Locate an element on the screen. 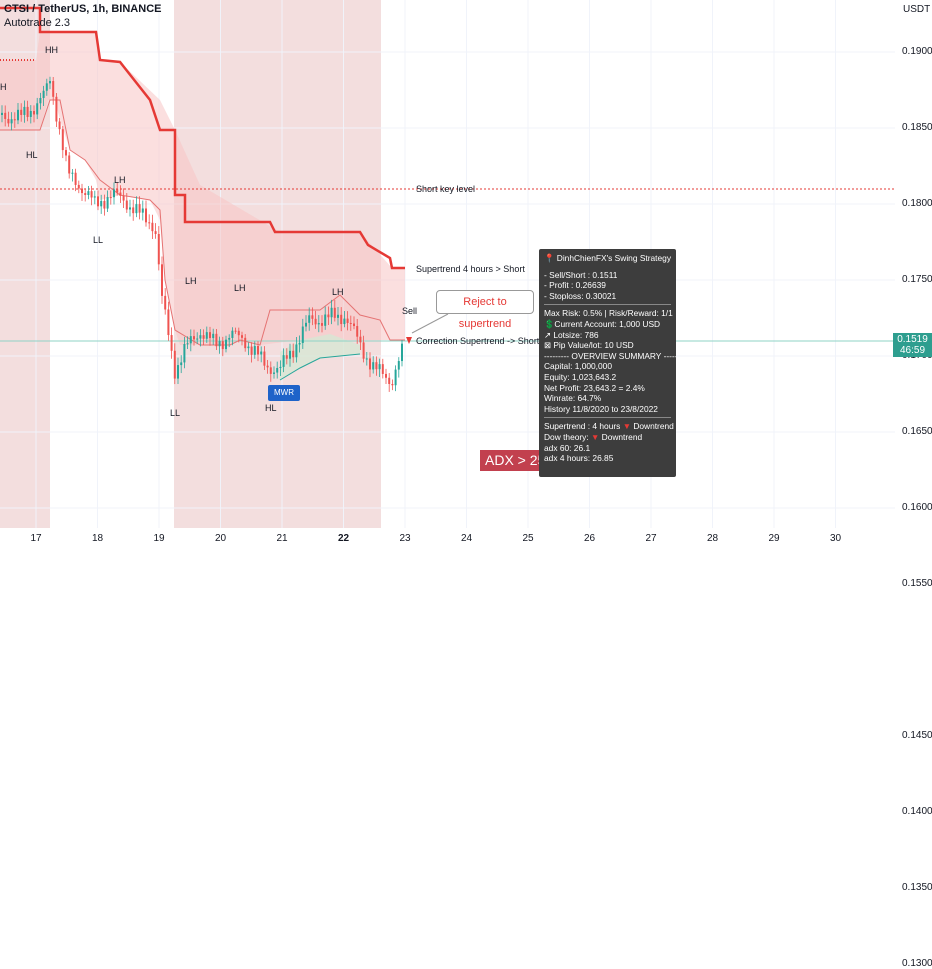 The image size is (932, 969). supertrend-4h-line is located at coordinates (202, 138).